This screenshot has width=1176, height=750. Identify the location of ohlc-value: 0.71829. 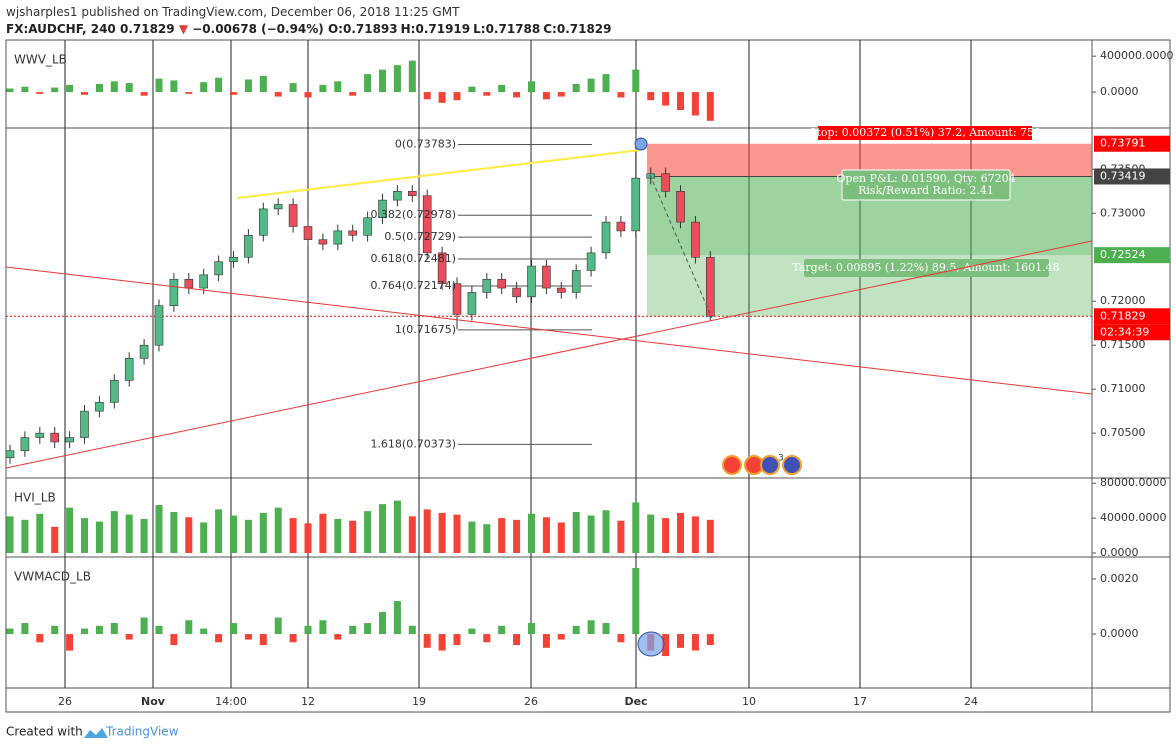
(584, 29).